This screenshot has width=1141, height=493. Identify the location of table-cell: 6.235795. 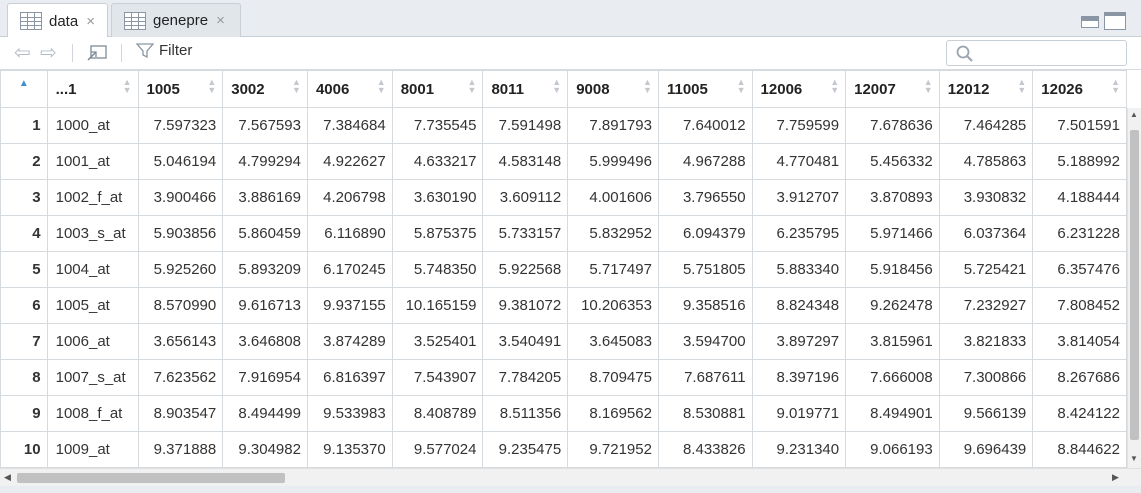
(799, 233).